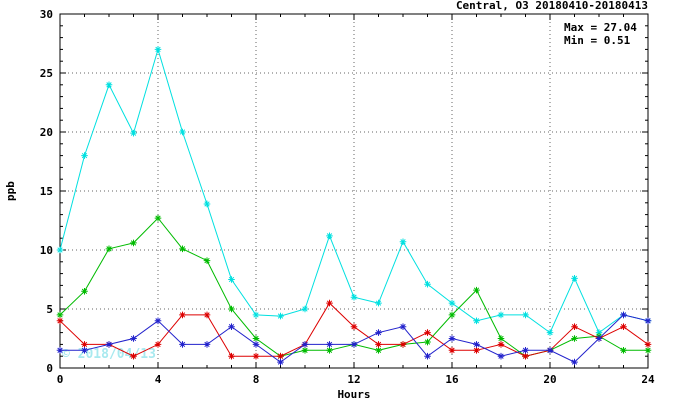  I want to click on y-axis-tick-label: 15, so click(46, 191).